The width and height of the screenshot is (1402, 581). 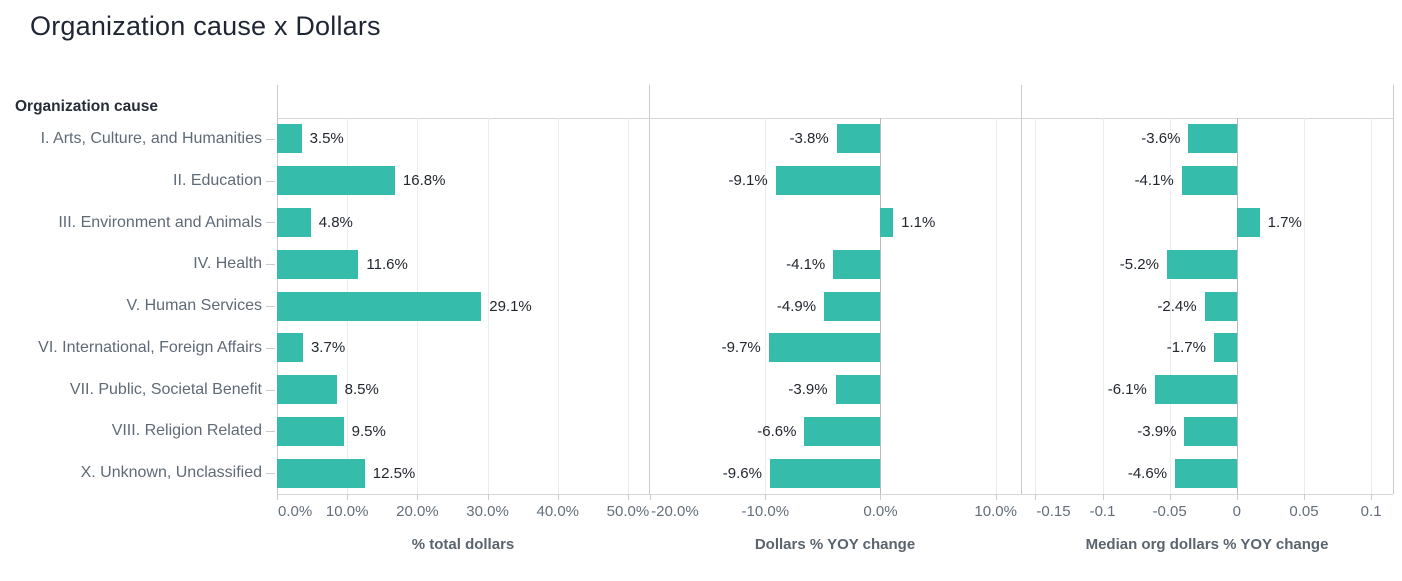 What do you see at coordinates (858, 390) in the screenshot?
I see `bar-panel2-row7` at bounding box center [858, 390].